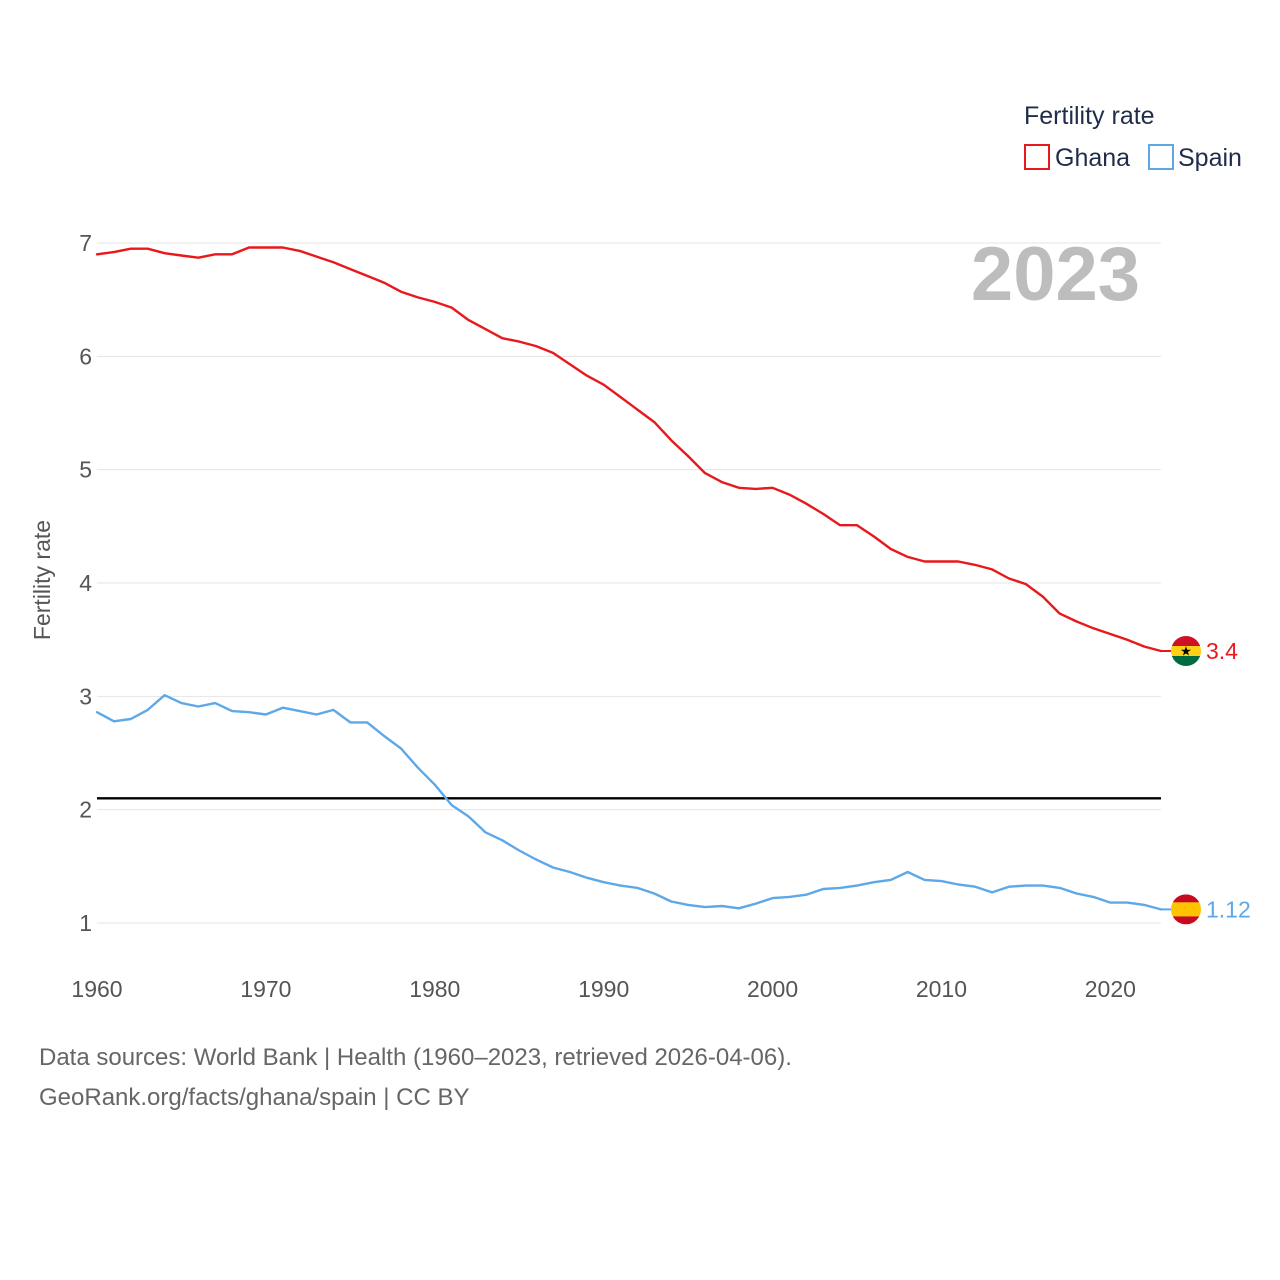 The image size is (1280, 1280). What do you see at coordinates (85, 696) in the screenshot?
I see `y-tick-label: 3` at bounding box center [85, 696].